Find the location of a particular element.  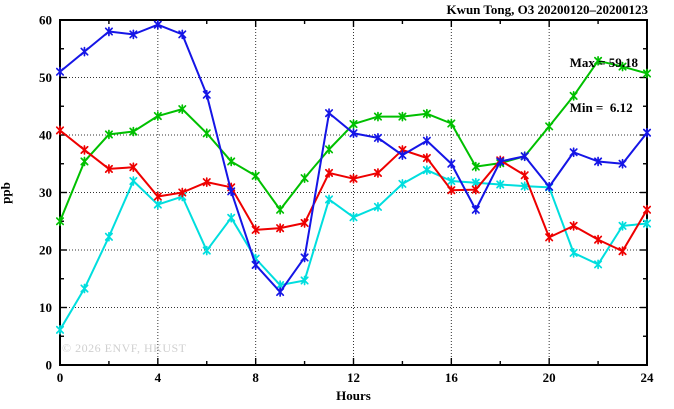

x-tick-label: 4 is located at coordinates (158, 377).